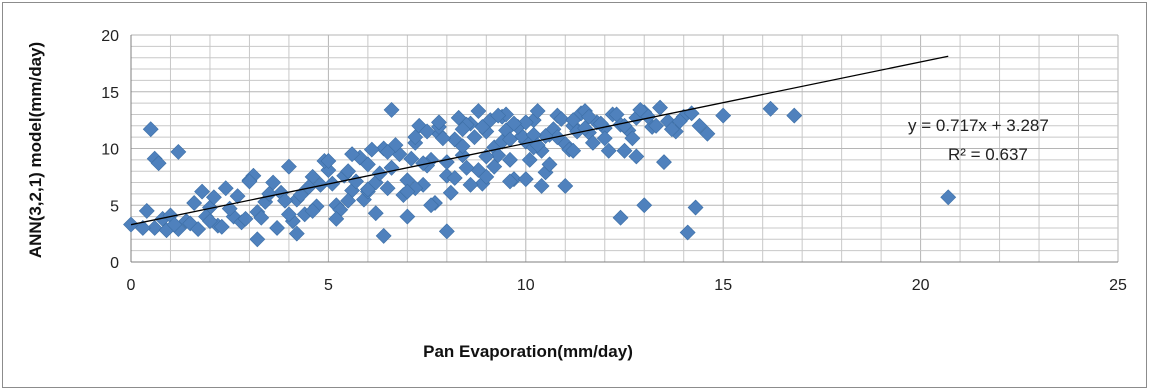  I want to click on x-tick-label: 5, so click(328, 285).